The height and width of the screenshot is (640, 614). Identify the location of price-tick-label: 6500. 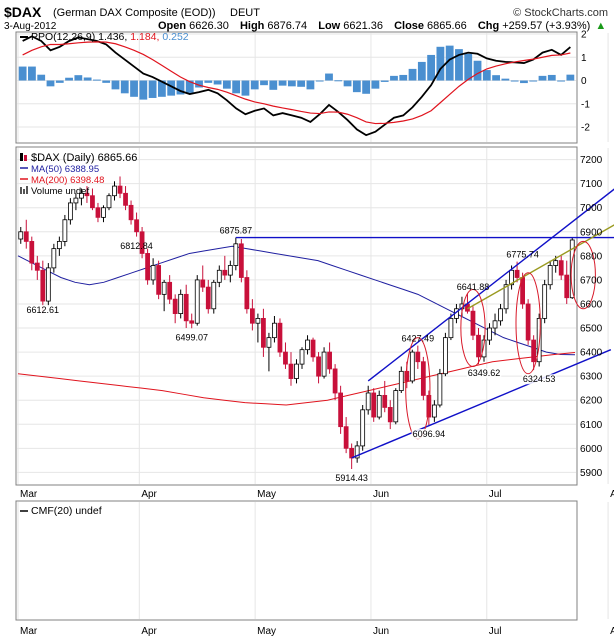
(591, 329).